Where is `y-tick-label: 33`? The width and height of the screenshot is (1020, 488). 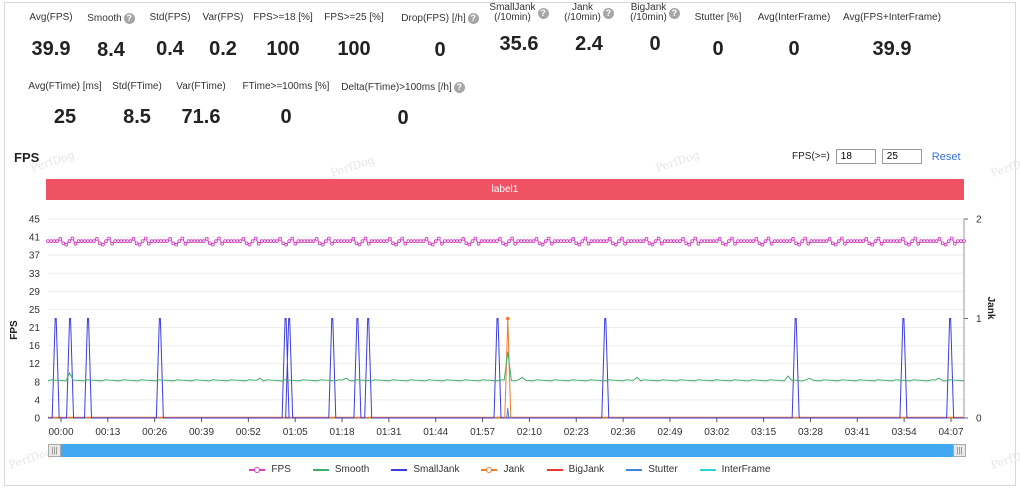 y-tick-label: 33 is located at coordinates (35, 274).